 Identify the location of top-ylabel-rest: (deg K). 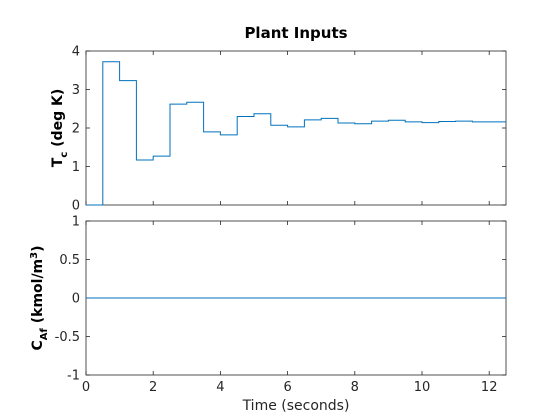
(58, 120).